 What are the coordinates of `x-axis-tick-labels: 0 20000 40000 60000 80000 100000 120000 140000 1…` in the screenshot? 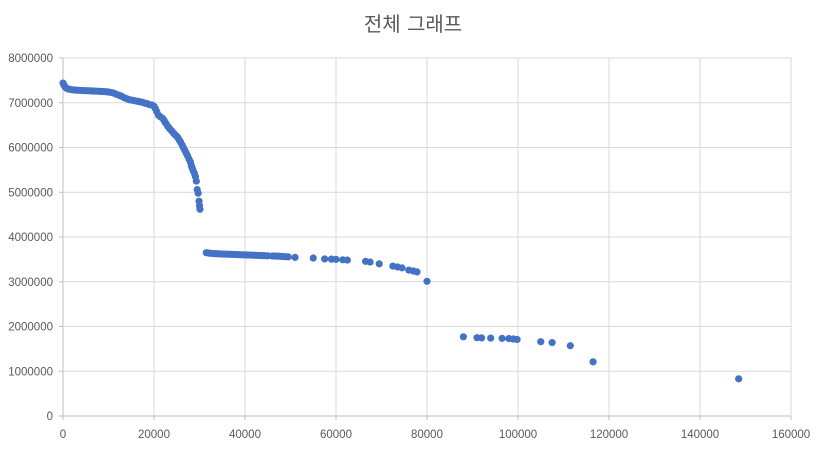 It's located at (435, 435).